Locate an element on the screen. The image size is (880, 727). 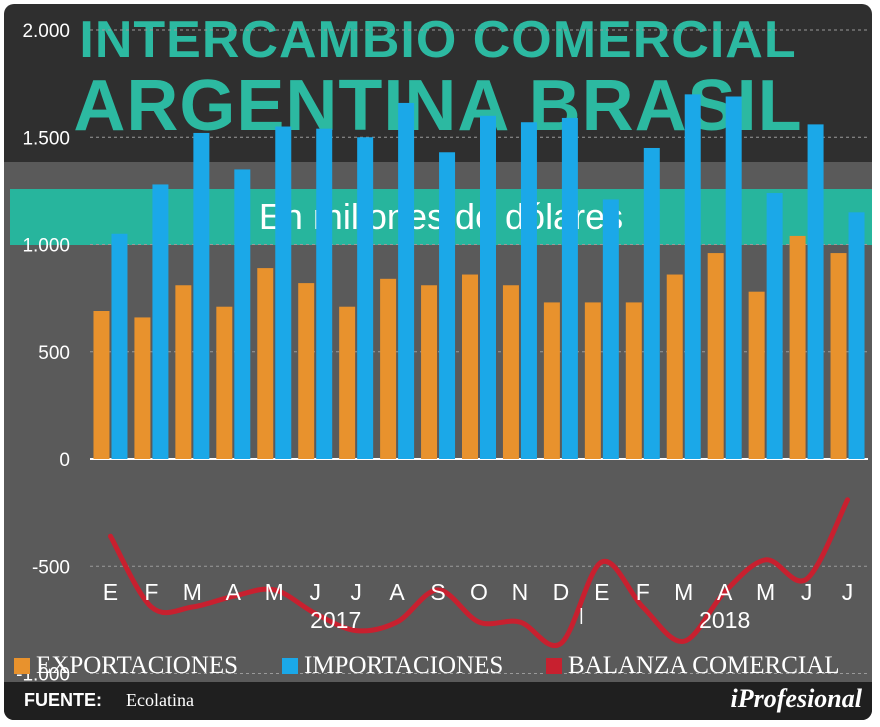
y-tick-label: 0 is located at coordinates (64, 460).